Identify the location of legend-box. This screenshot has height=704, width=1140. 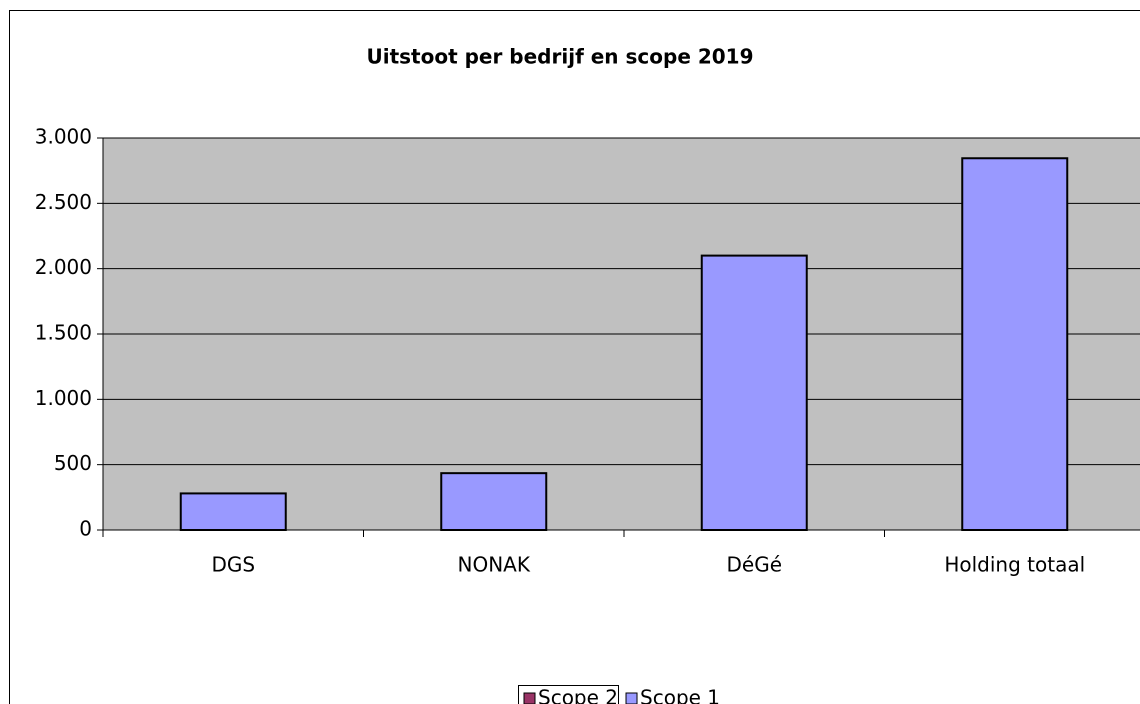
(568, 694).